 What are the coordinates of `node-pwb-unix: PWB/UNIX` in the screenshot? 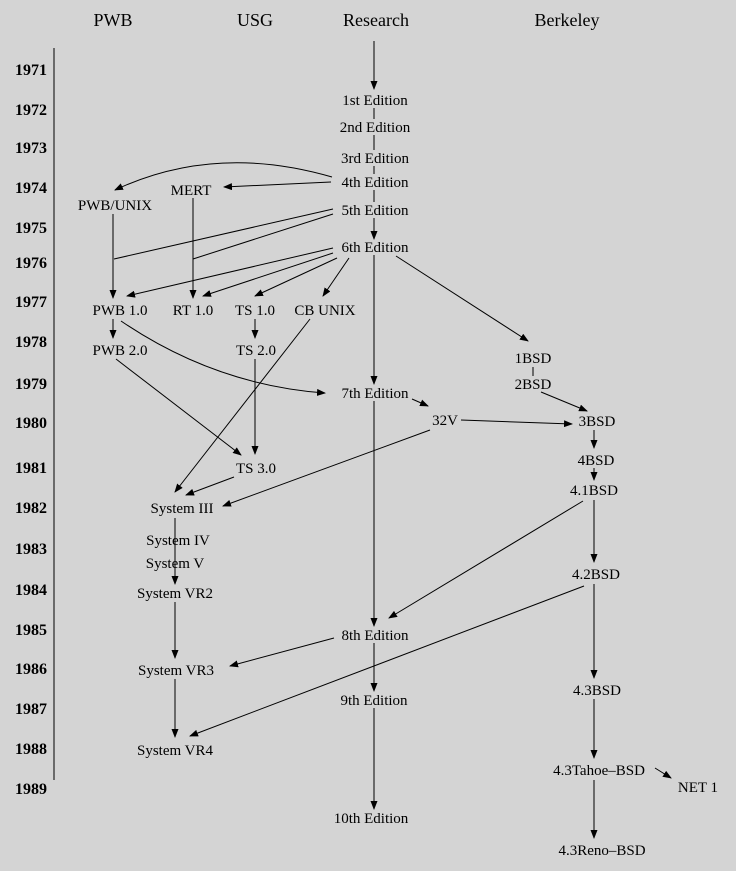 It's located at (115, 206).